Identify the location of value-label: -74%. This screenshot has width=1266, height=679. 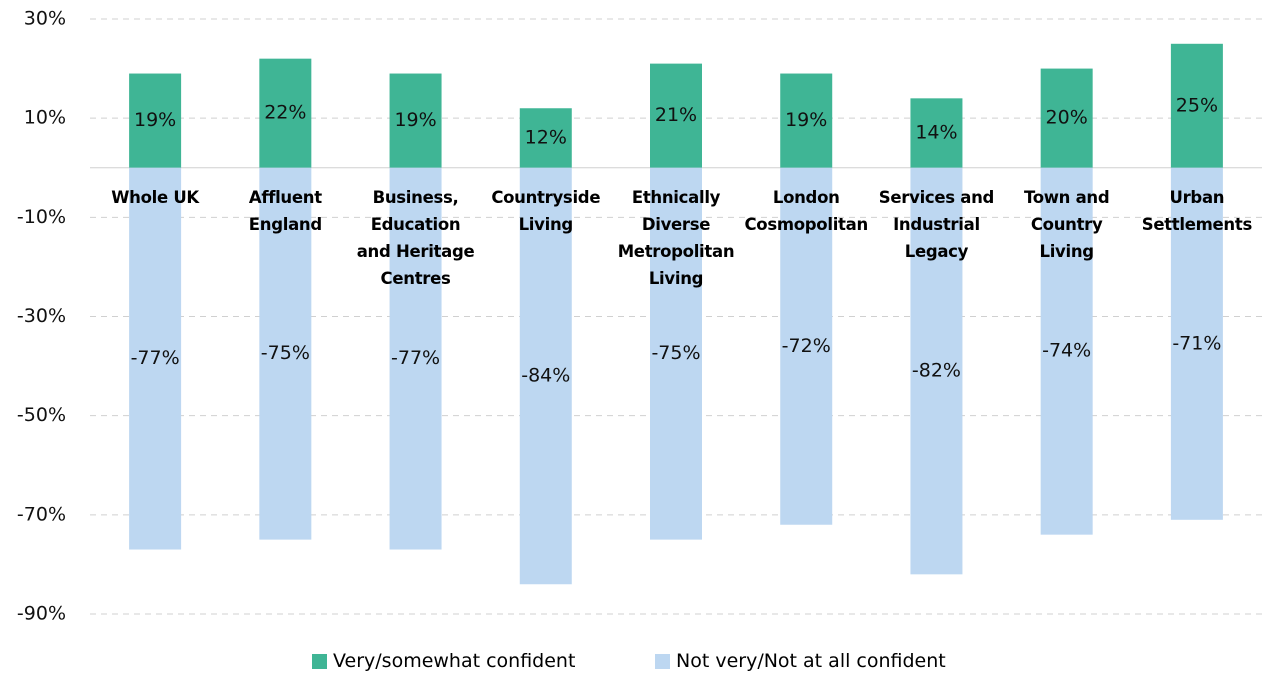
(1066, 351).